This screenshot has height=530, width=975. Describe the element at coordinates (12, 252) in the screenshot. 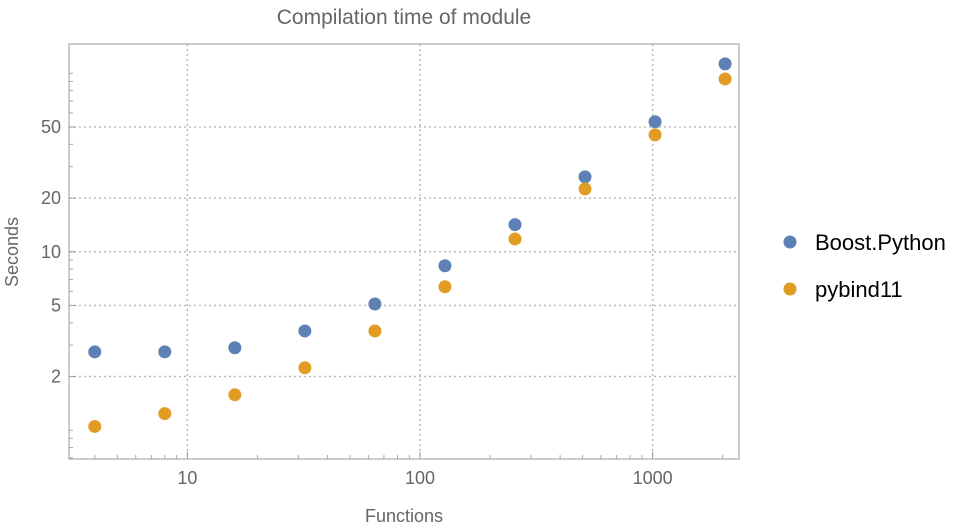

I see `y-axis-label: Seconds` at that location.